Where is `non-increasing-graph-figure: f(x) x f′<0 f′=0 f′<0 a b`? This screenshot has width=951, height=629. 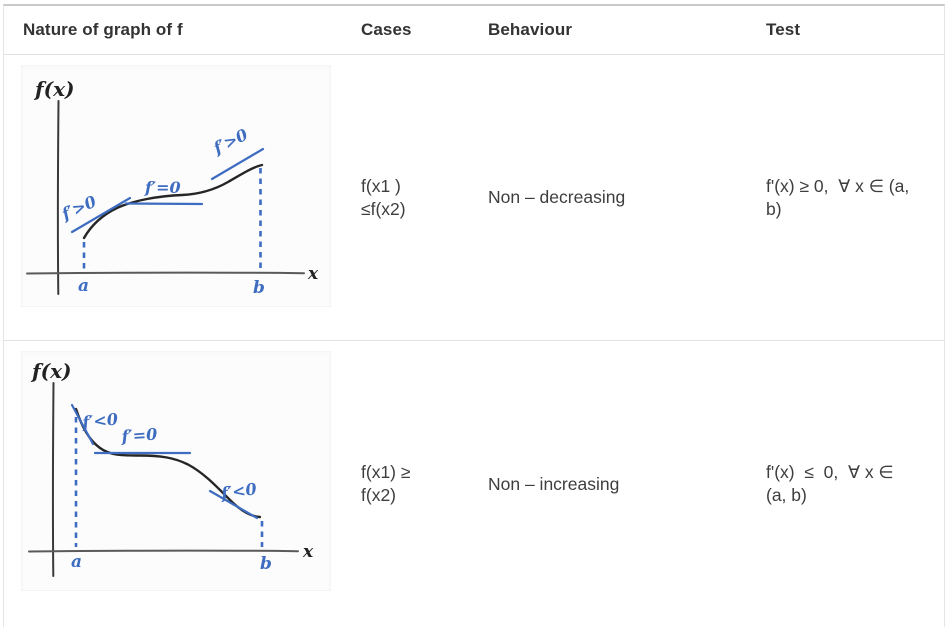
non-increasing-graph-figure: f(x) x f′<0 f′=0 f′<0 a b is located at coordinates (176, 471).